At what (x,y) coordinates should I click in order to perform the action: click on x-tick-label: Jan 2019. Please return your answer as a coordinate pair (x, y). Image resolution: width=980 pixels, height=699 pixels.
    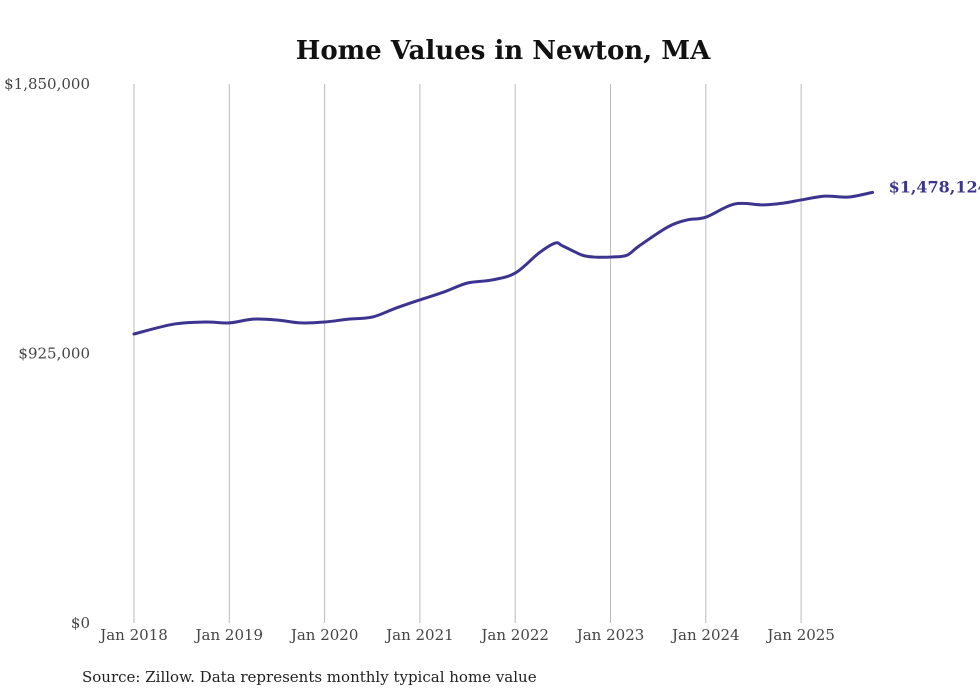
    Looking at the image, I should click on (229, 635).